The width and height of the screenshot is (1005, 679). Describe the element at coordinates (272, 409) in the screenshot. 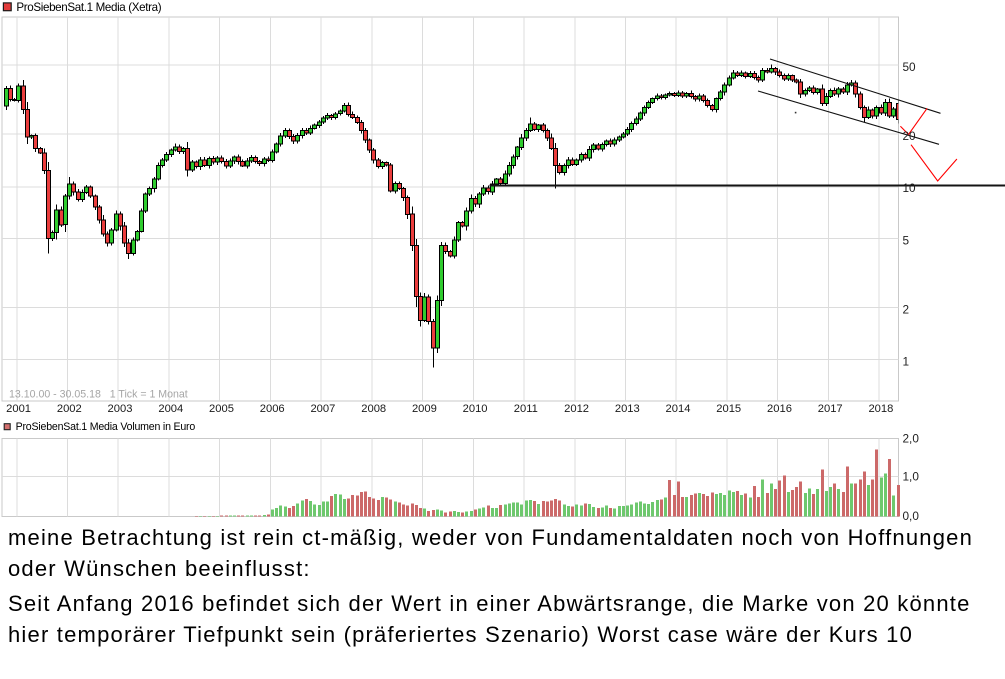

I see `svg-text: 2006` at that location.